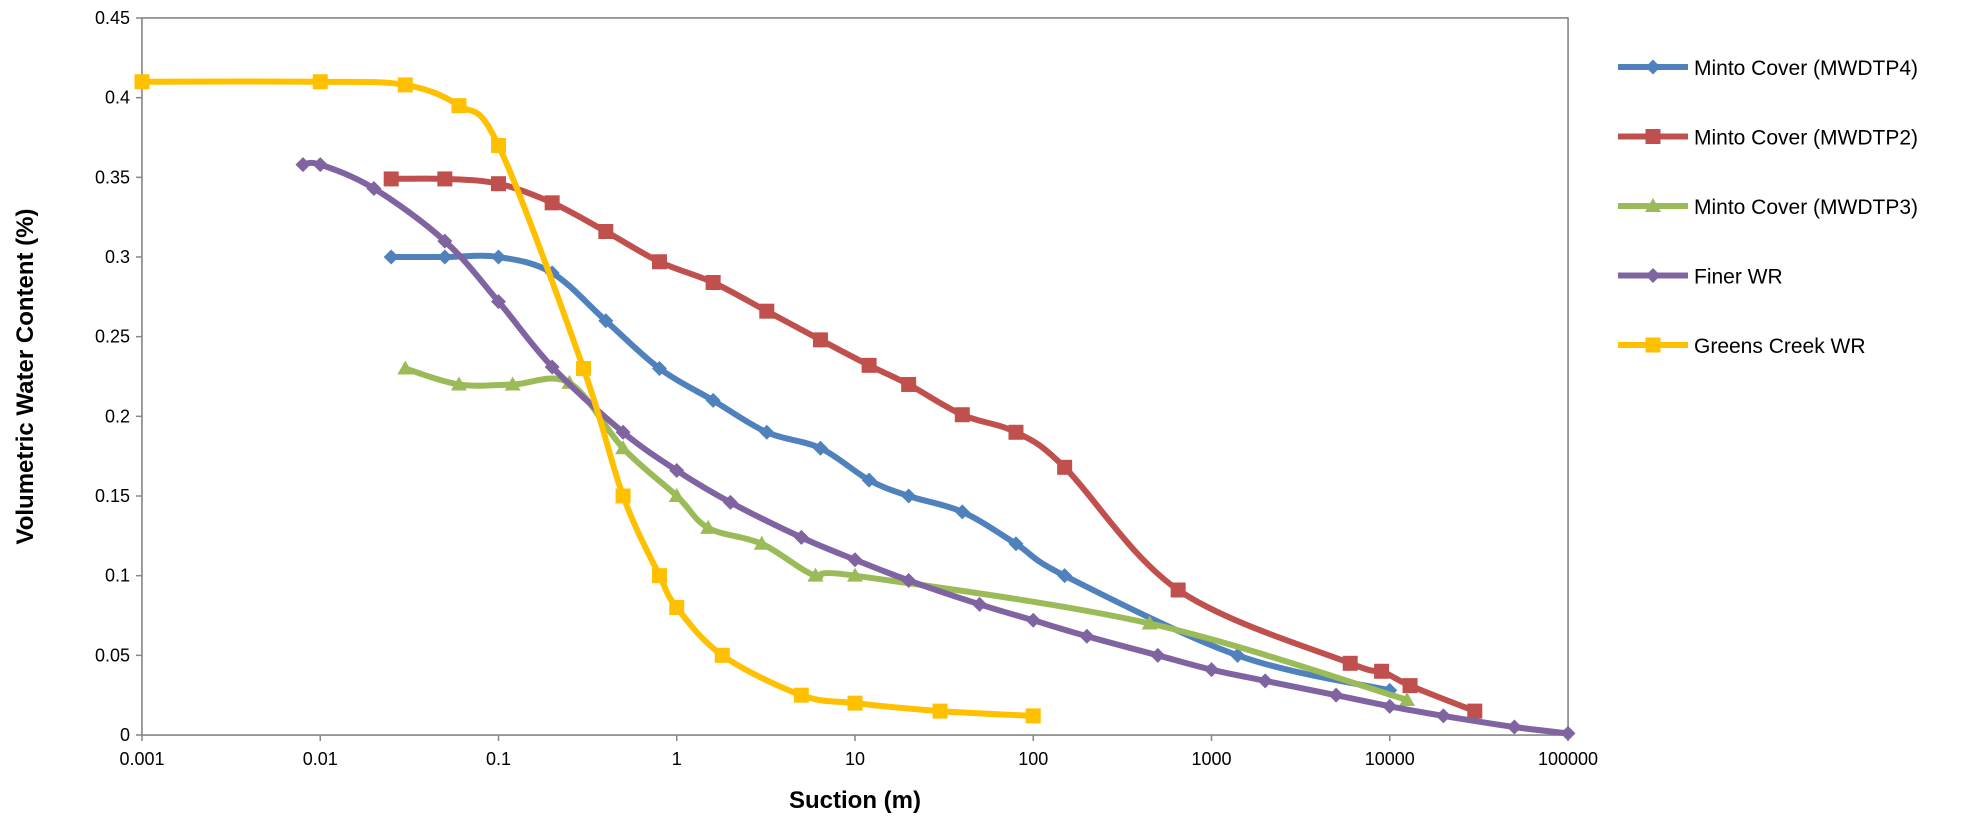 This screenshot has width=1965, height=817. Describe the element at coordinates (117, 257) in the screenshot. I see `y-tick-label: 0.3` at that location.